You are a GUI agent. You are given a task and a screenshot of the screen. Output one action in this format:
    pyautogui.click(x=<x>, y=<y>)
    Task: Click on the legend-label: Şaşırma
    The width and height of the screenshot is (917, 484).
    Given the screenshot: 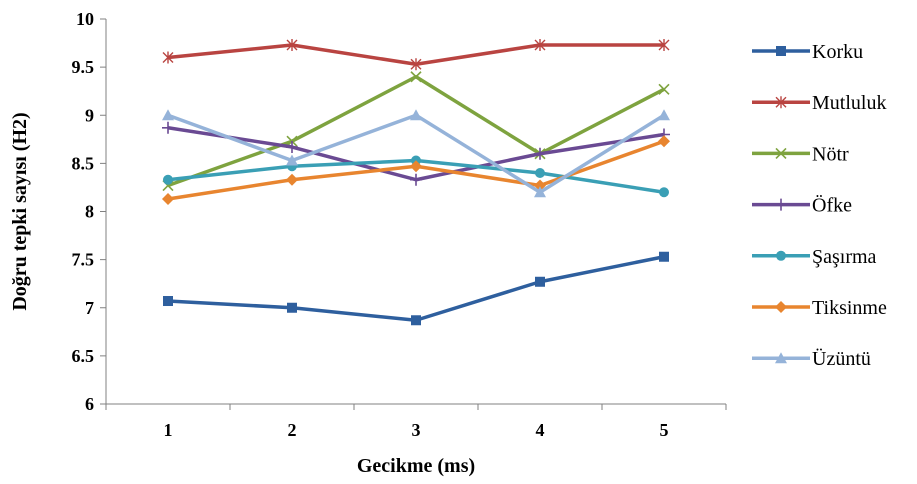 What is the action you would take?
    pyautogui.click(x=844, y=257)
    